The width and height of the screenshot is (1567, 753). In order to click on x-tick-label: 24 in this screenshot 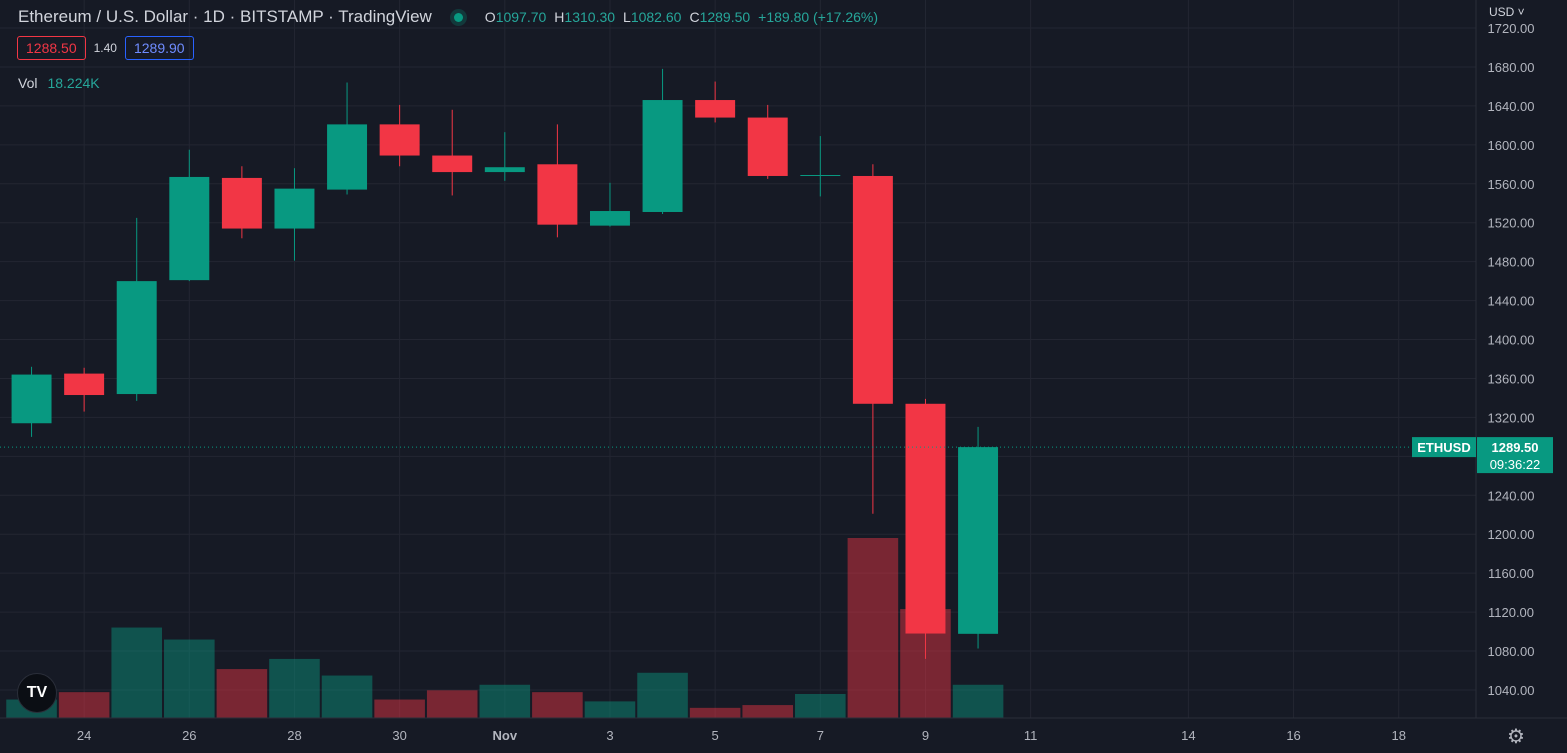, I will do `click(84, 735)`.